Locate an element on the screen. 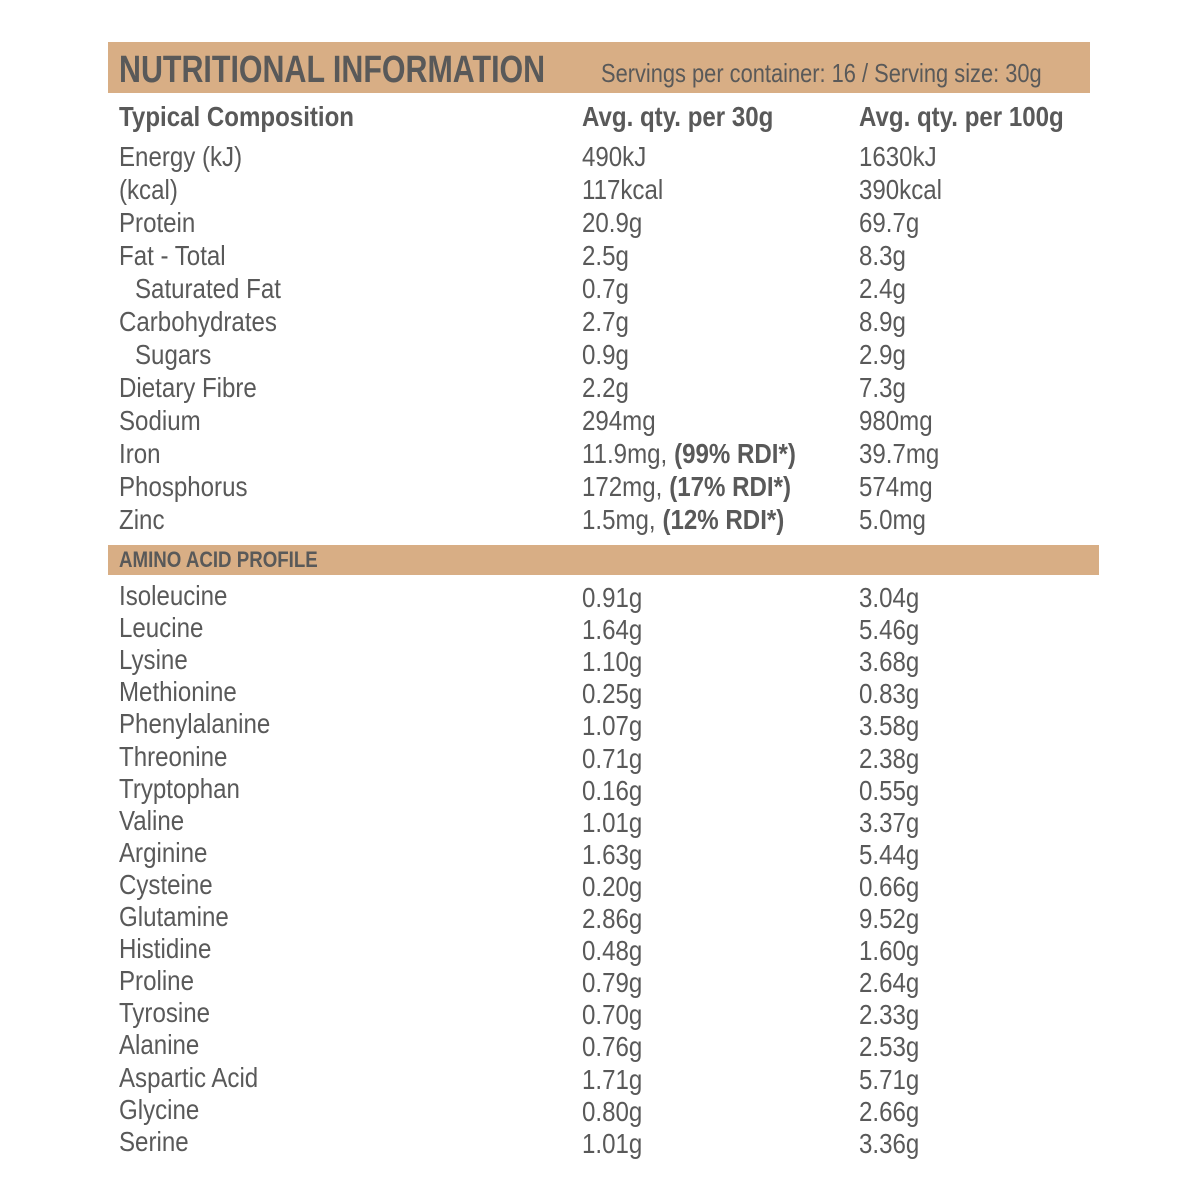 This screenshot has height=1200, width=1200. value-100g: 0.55g is located at coordinates (889, 790).